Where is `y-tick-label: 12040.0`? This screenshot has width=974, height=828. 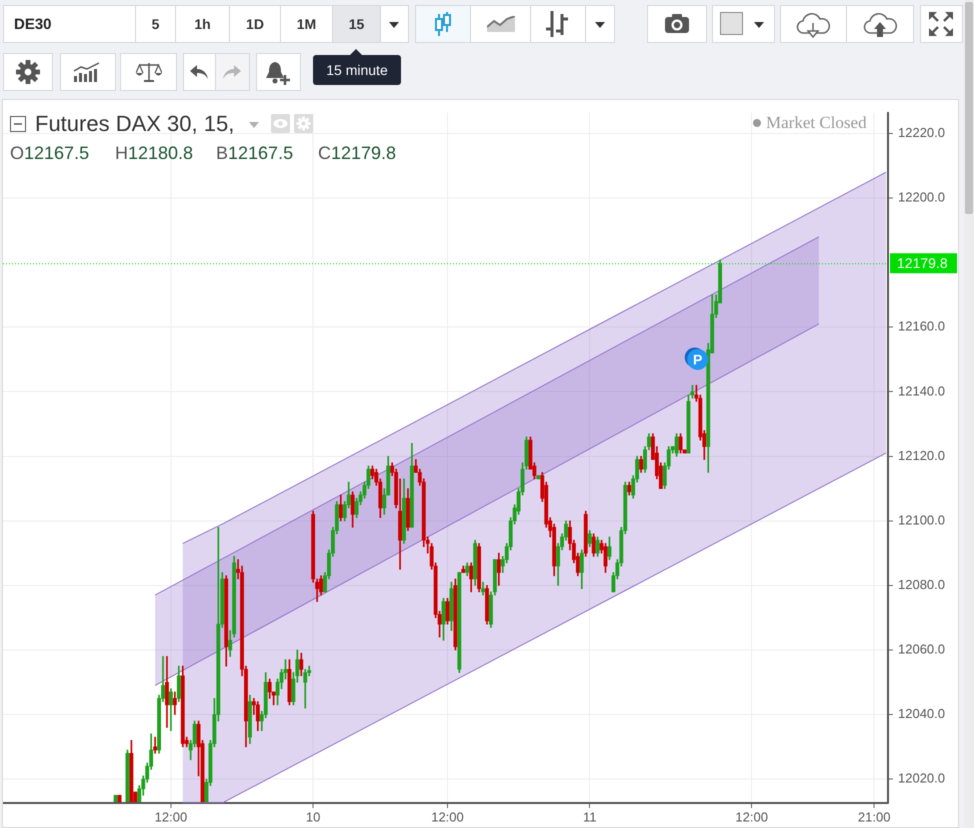
y-tick-label: 12040.0 is located at coordinates (921, 714).